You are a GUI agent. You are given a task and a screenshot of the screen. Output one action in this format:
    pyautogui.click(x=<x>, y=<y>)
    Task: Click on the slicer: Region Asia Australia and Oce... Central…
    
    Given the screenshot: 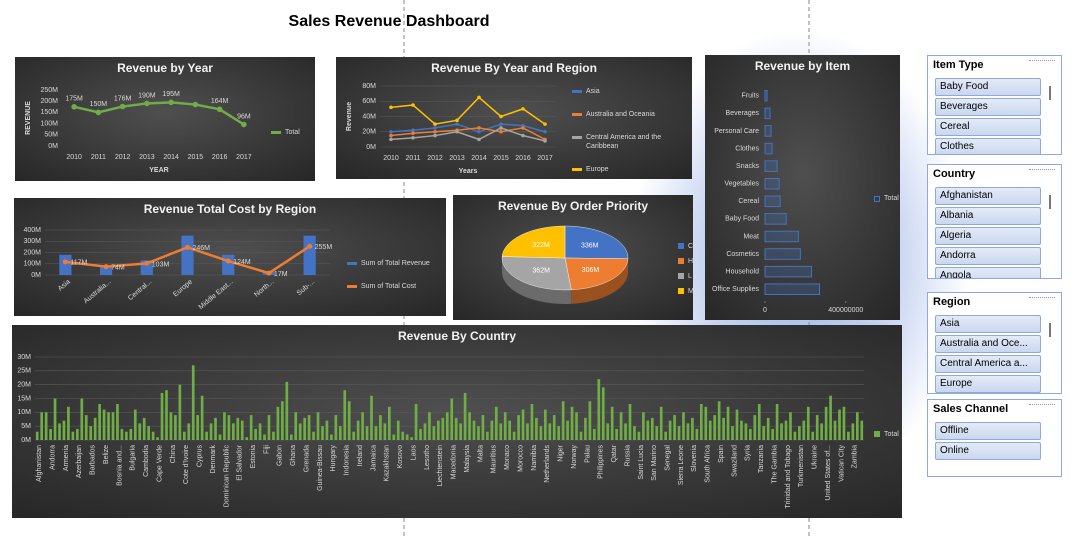 What is the action you would take?
    pyautogui.click(x=994, y=343)
    